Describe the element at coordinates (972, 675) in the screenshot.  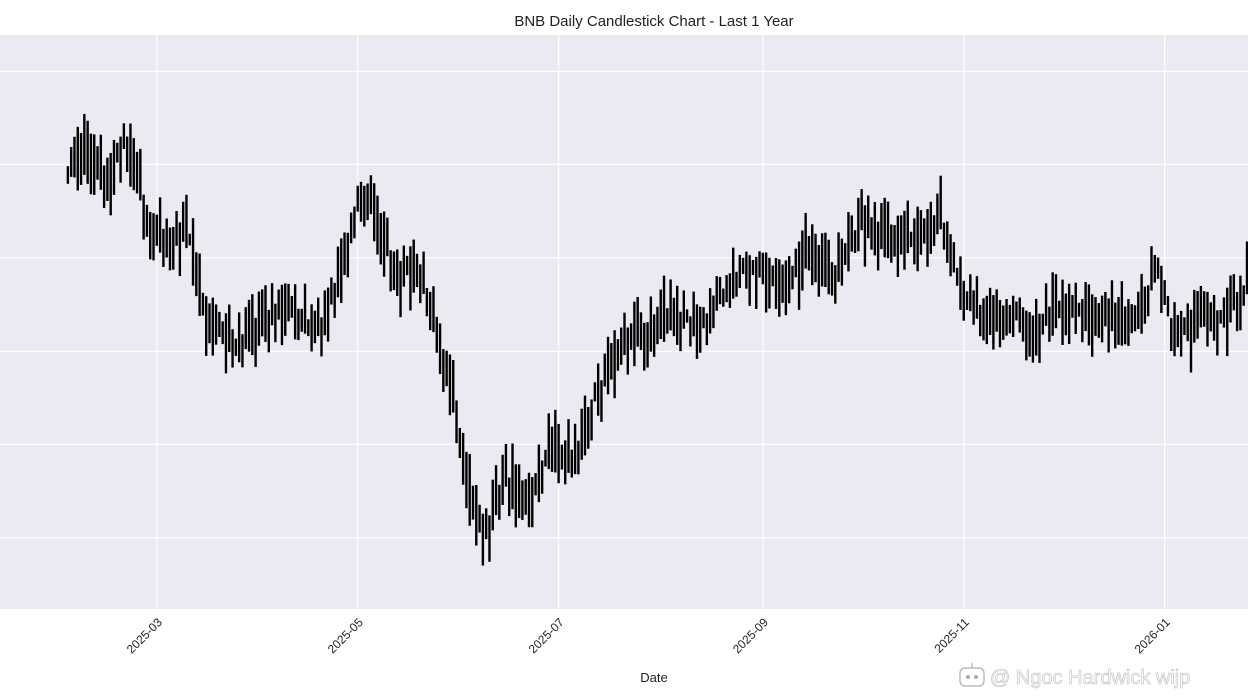
I see `bot-icon` at that location.